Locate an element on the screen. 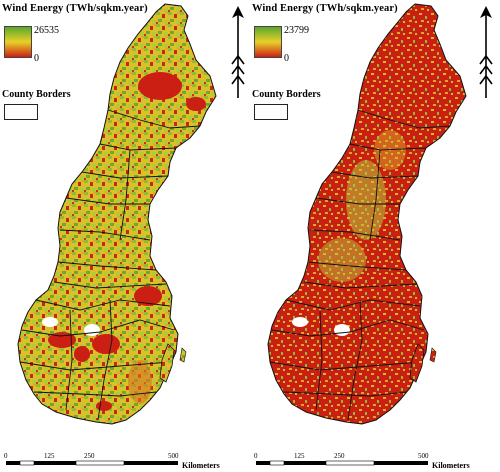 The image size is (500, 472). islands-right is located at coordinates (423, 363).